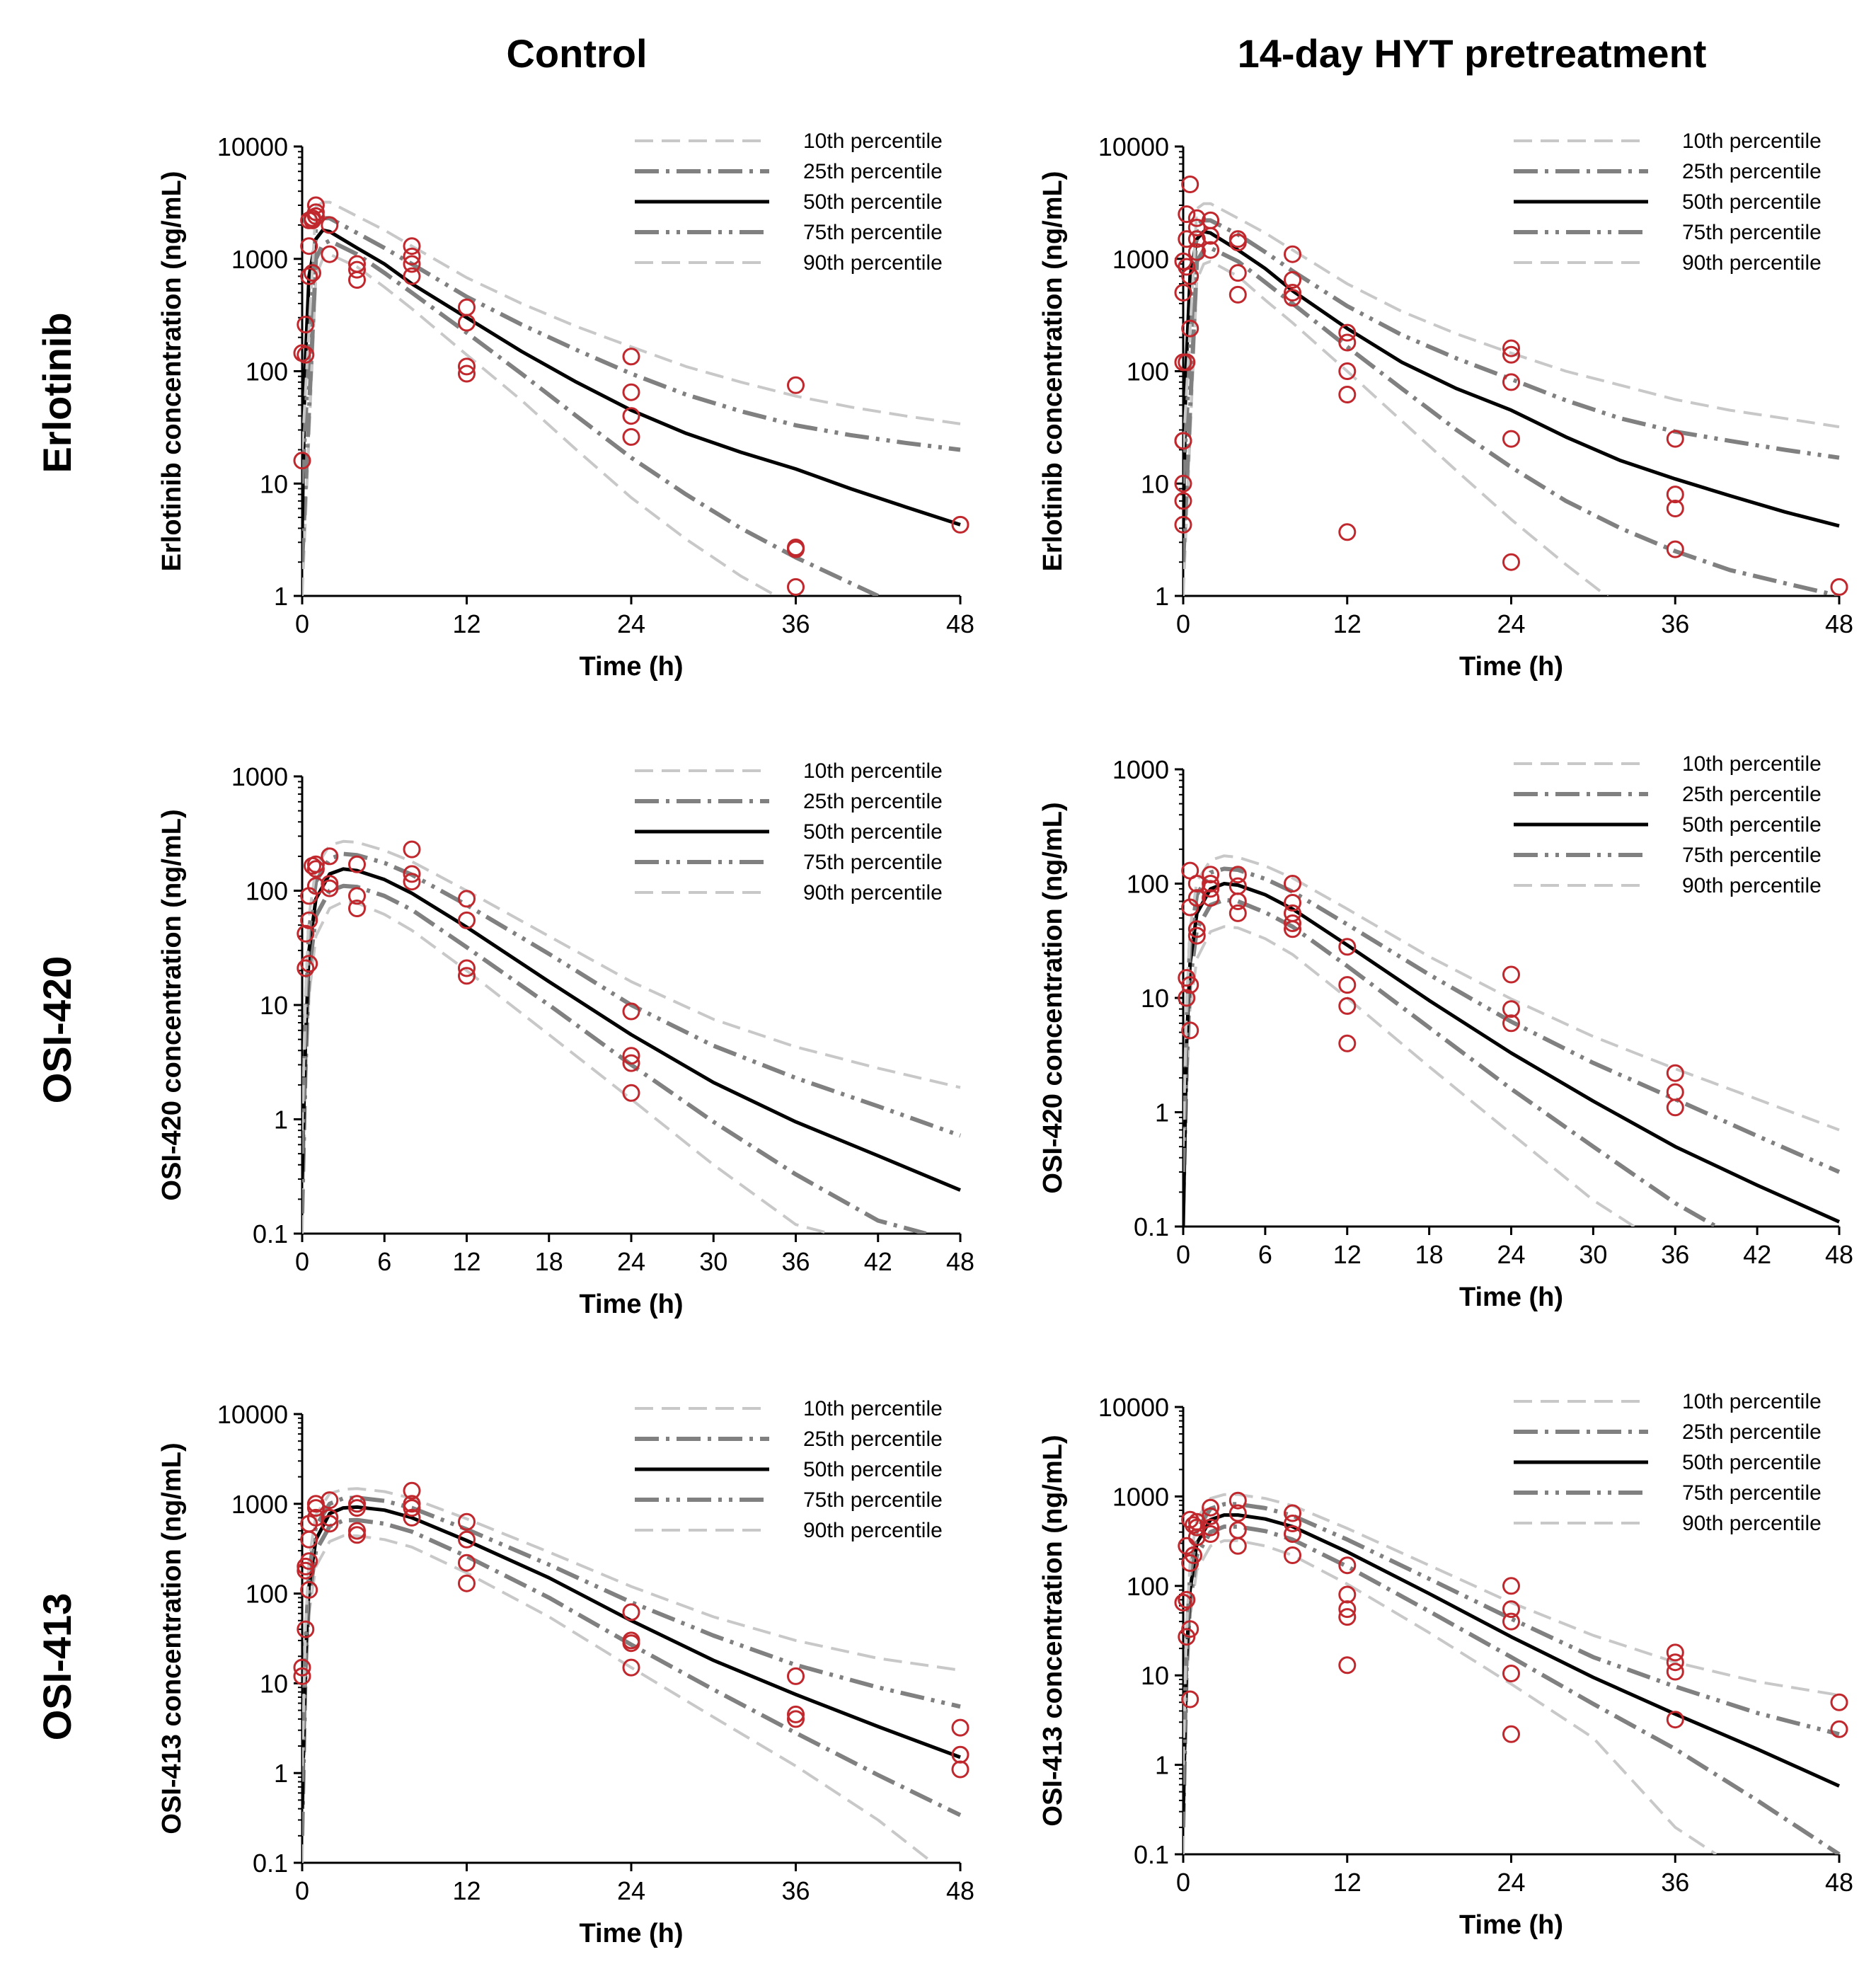 This screenshot has height=1964, width=1876. What do you see at coordinates (1053, 1630) in the screenshot?
I see `y-axis-title: OSI-413 concentration (ng/mL)` at bounding box center [1053, 1630].